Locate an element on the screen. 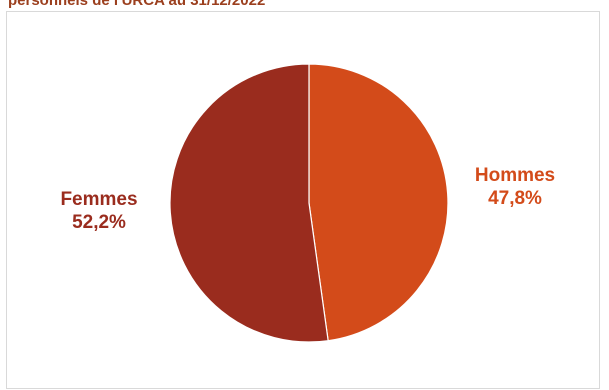 The height and width of the screenshot is (390, 609). data-label-femmes-name: Femmes is located at coordinates (99, 199).